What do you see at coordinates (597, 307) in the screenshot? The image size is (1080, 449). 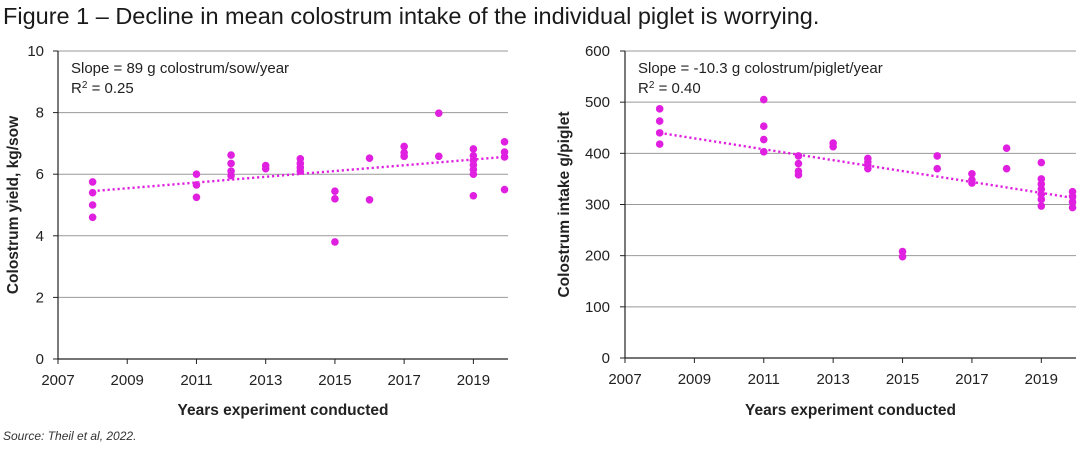 I see `y-tick-label: 100` at bounding box center [597, 307].